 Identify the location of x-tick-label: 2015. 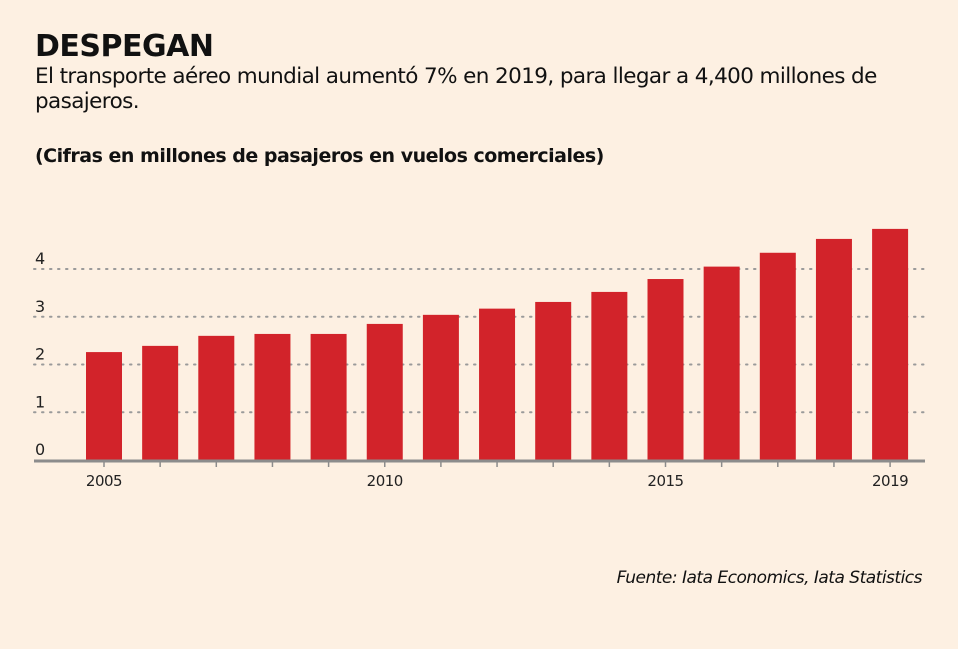
(665, 481).